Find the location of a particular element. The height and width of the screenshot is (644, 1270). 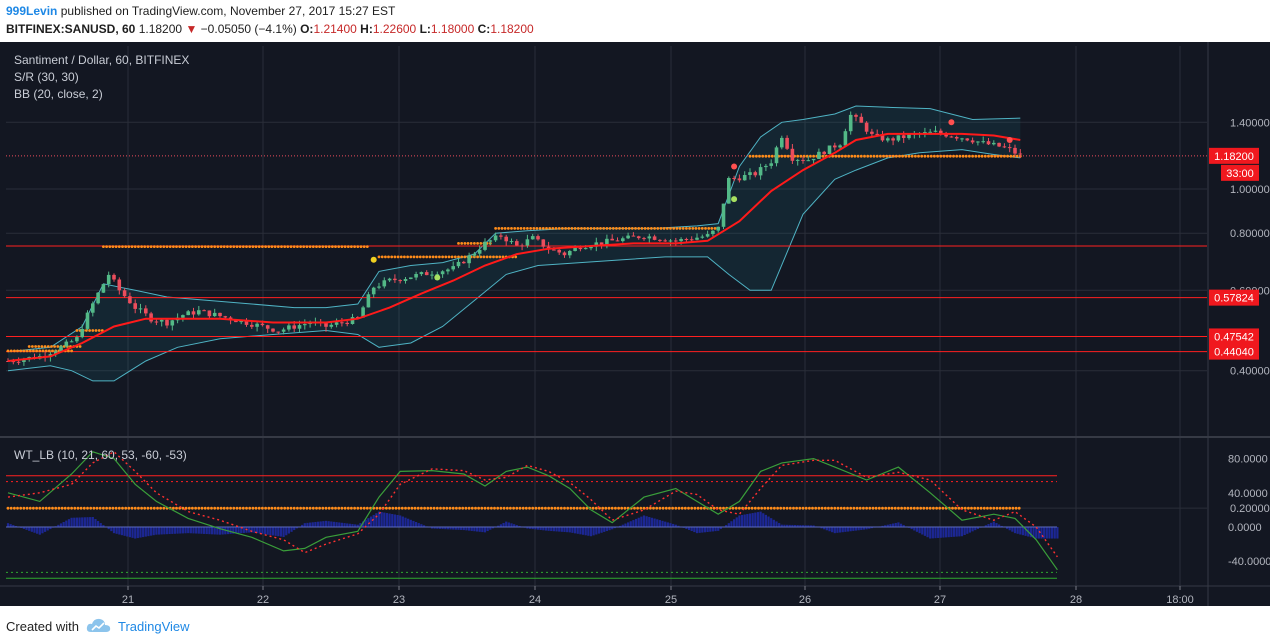

author-link: 999Levin is located at coordinates (32, 11).